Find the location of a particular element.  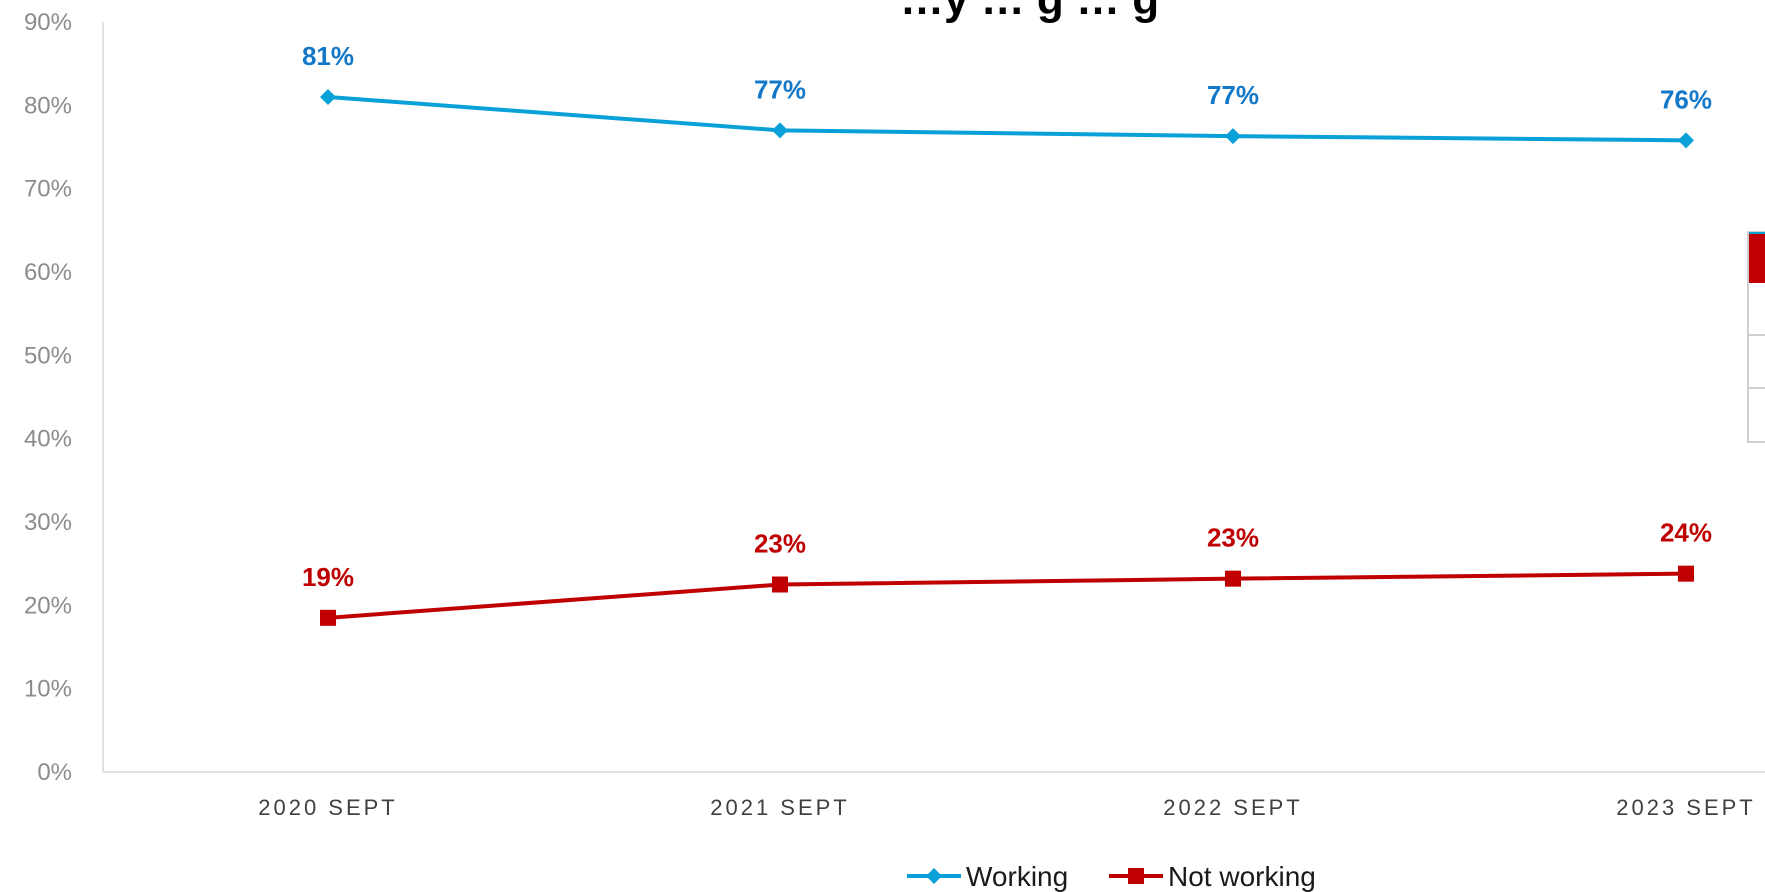

data-table-fragment is located at coordinates (1756, 337).